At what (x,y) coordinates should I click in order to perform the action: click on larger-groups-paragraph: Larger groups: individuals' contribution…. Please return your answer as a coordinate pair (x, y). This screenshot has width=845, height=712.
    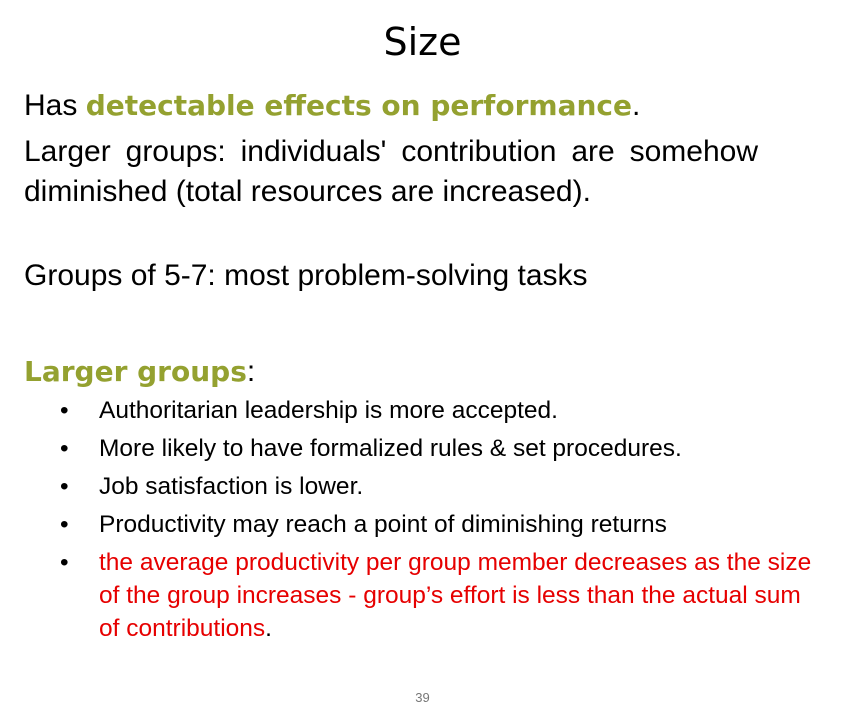
    Looking at the image, I should click on (391, 171).